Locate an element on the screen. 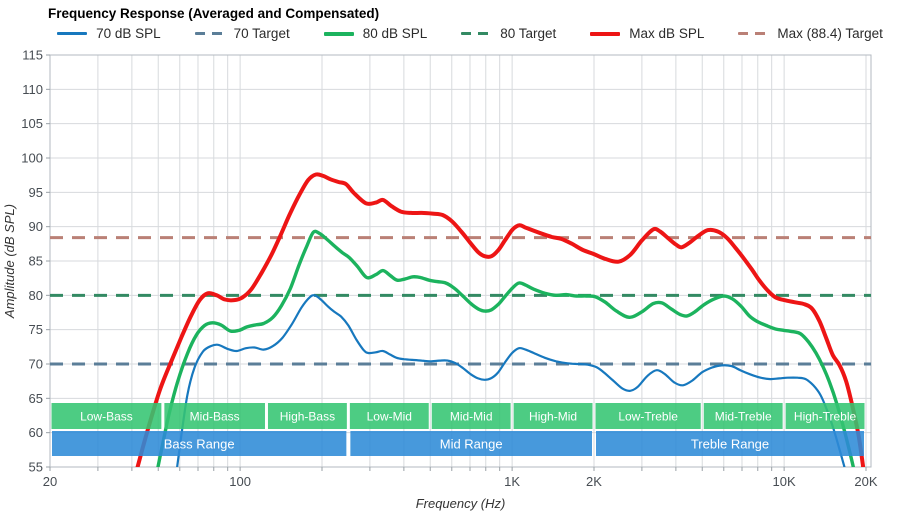  band-mid-bass is located at coordinates (214, 416).